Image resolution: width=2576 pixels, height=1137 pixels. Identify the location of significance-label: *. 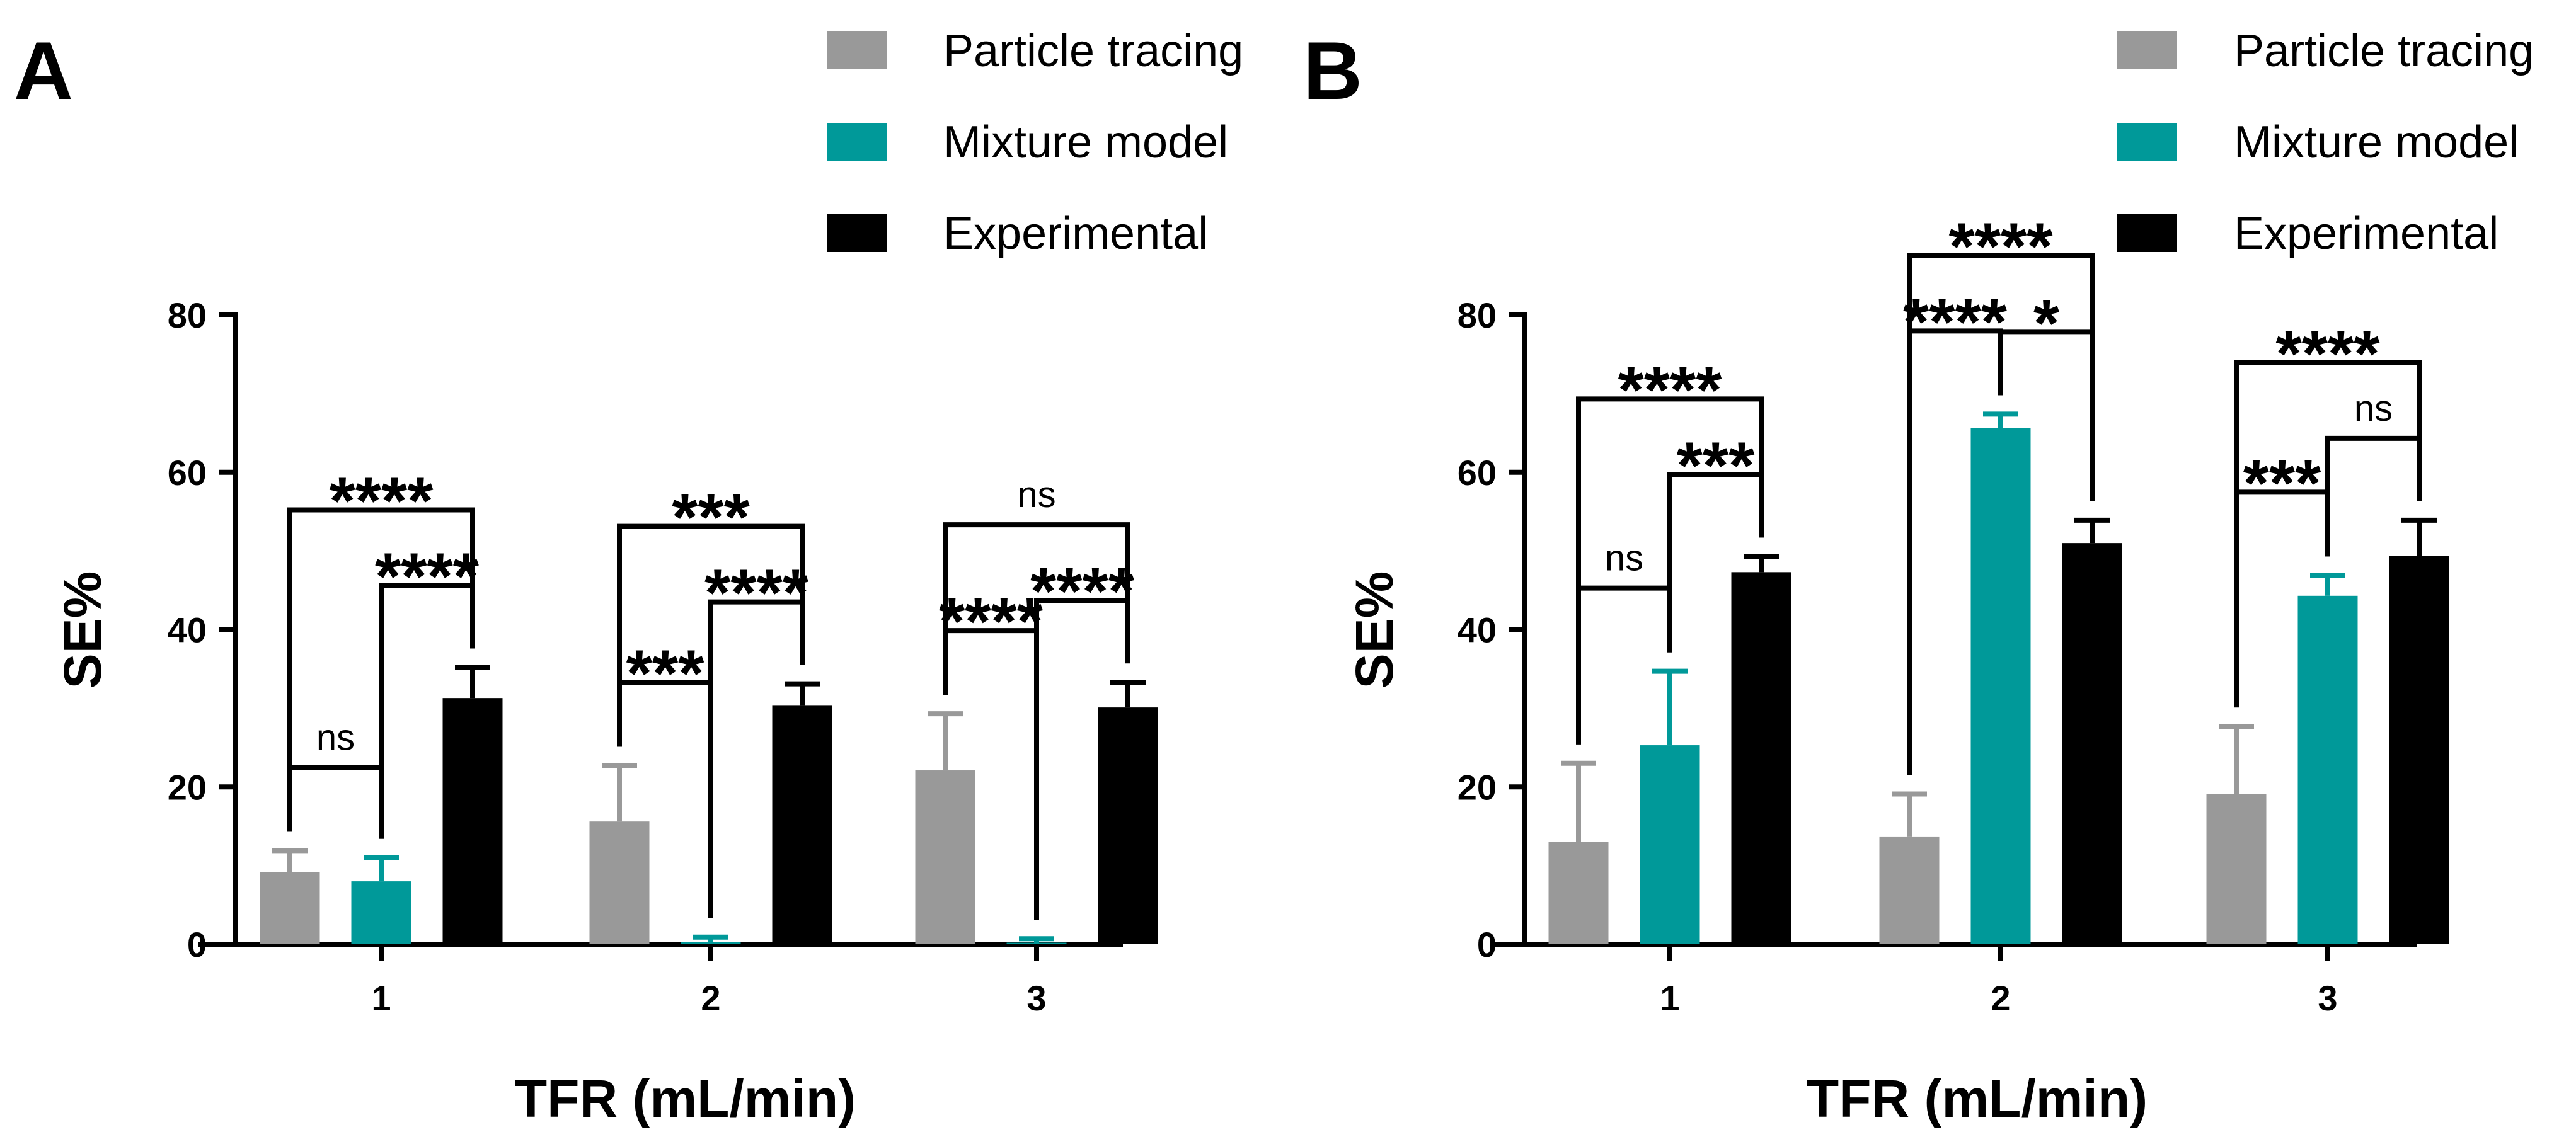
(2046, 323).